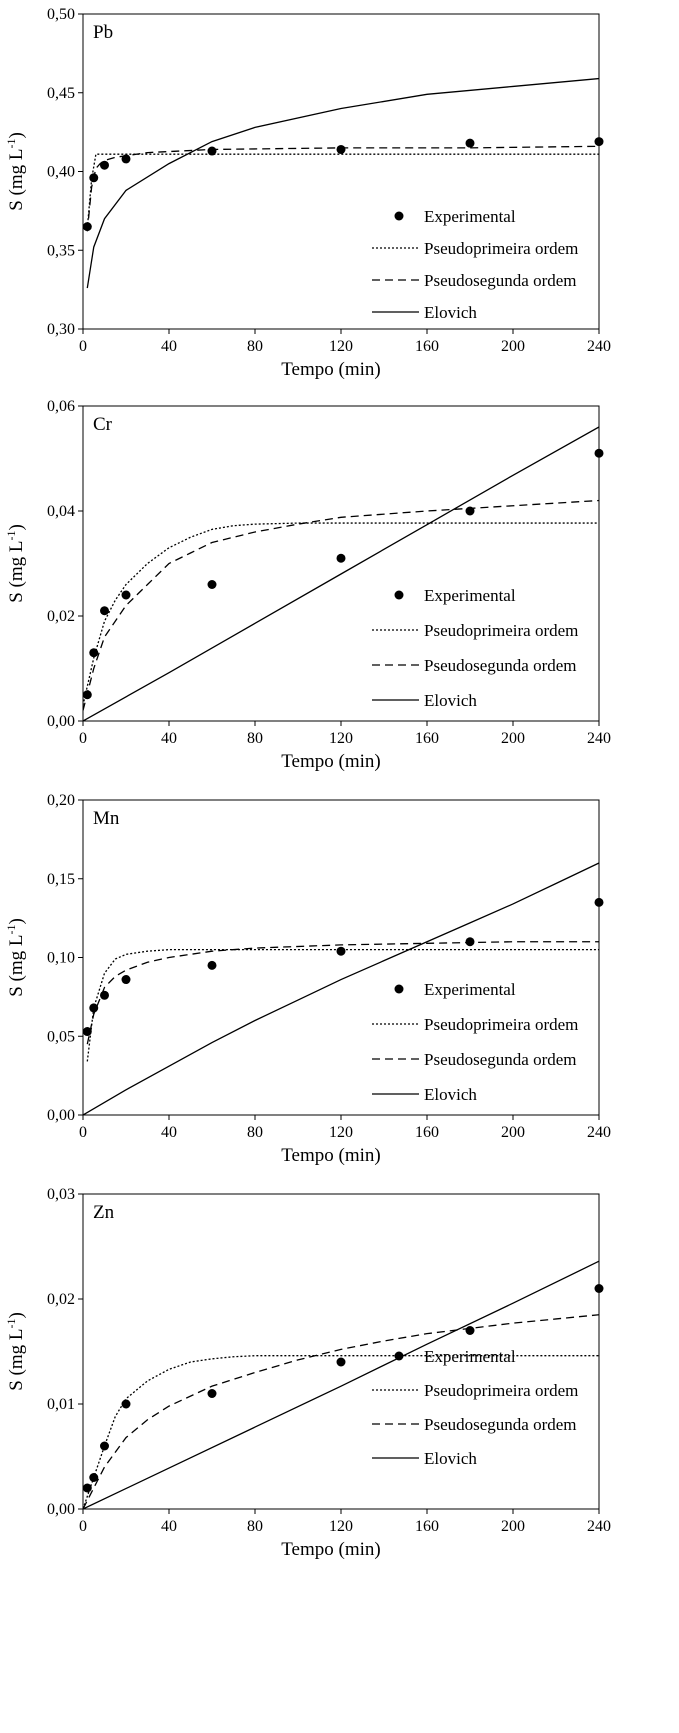 This screenshot has width=679, height=1733. What do you see at coordinates (61, 800) in the screenshot?
I see `y-tick-label: 0,20` at bounding box center [61, 800].